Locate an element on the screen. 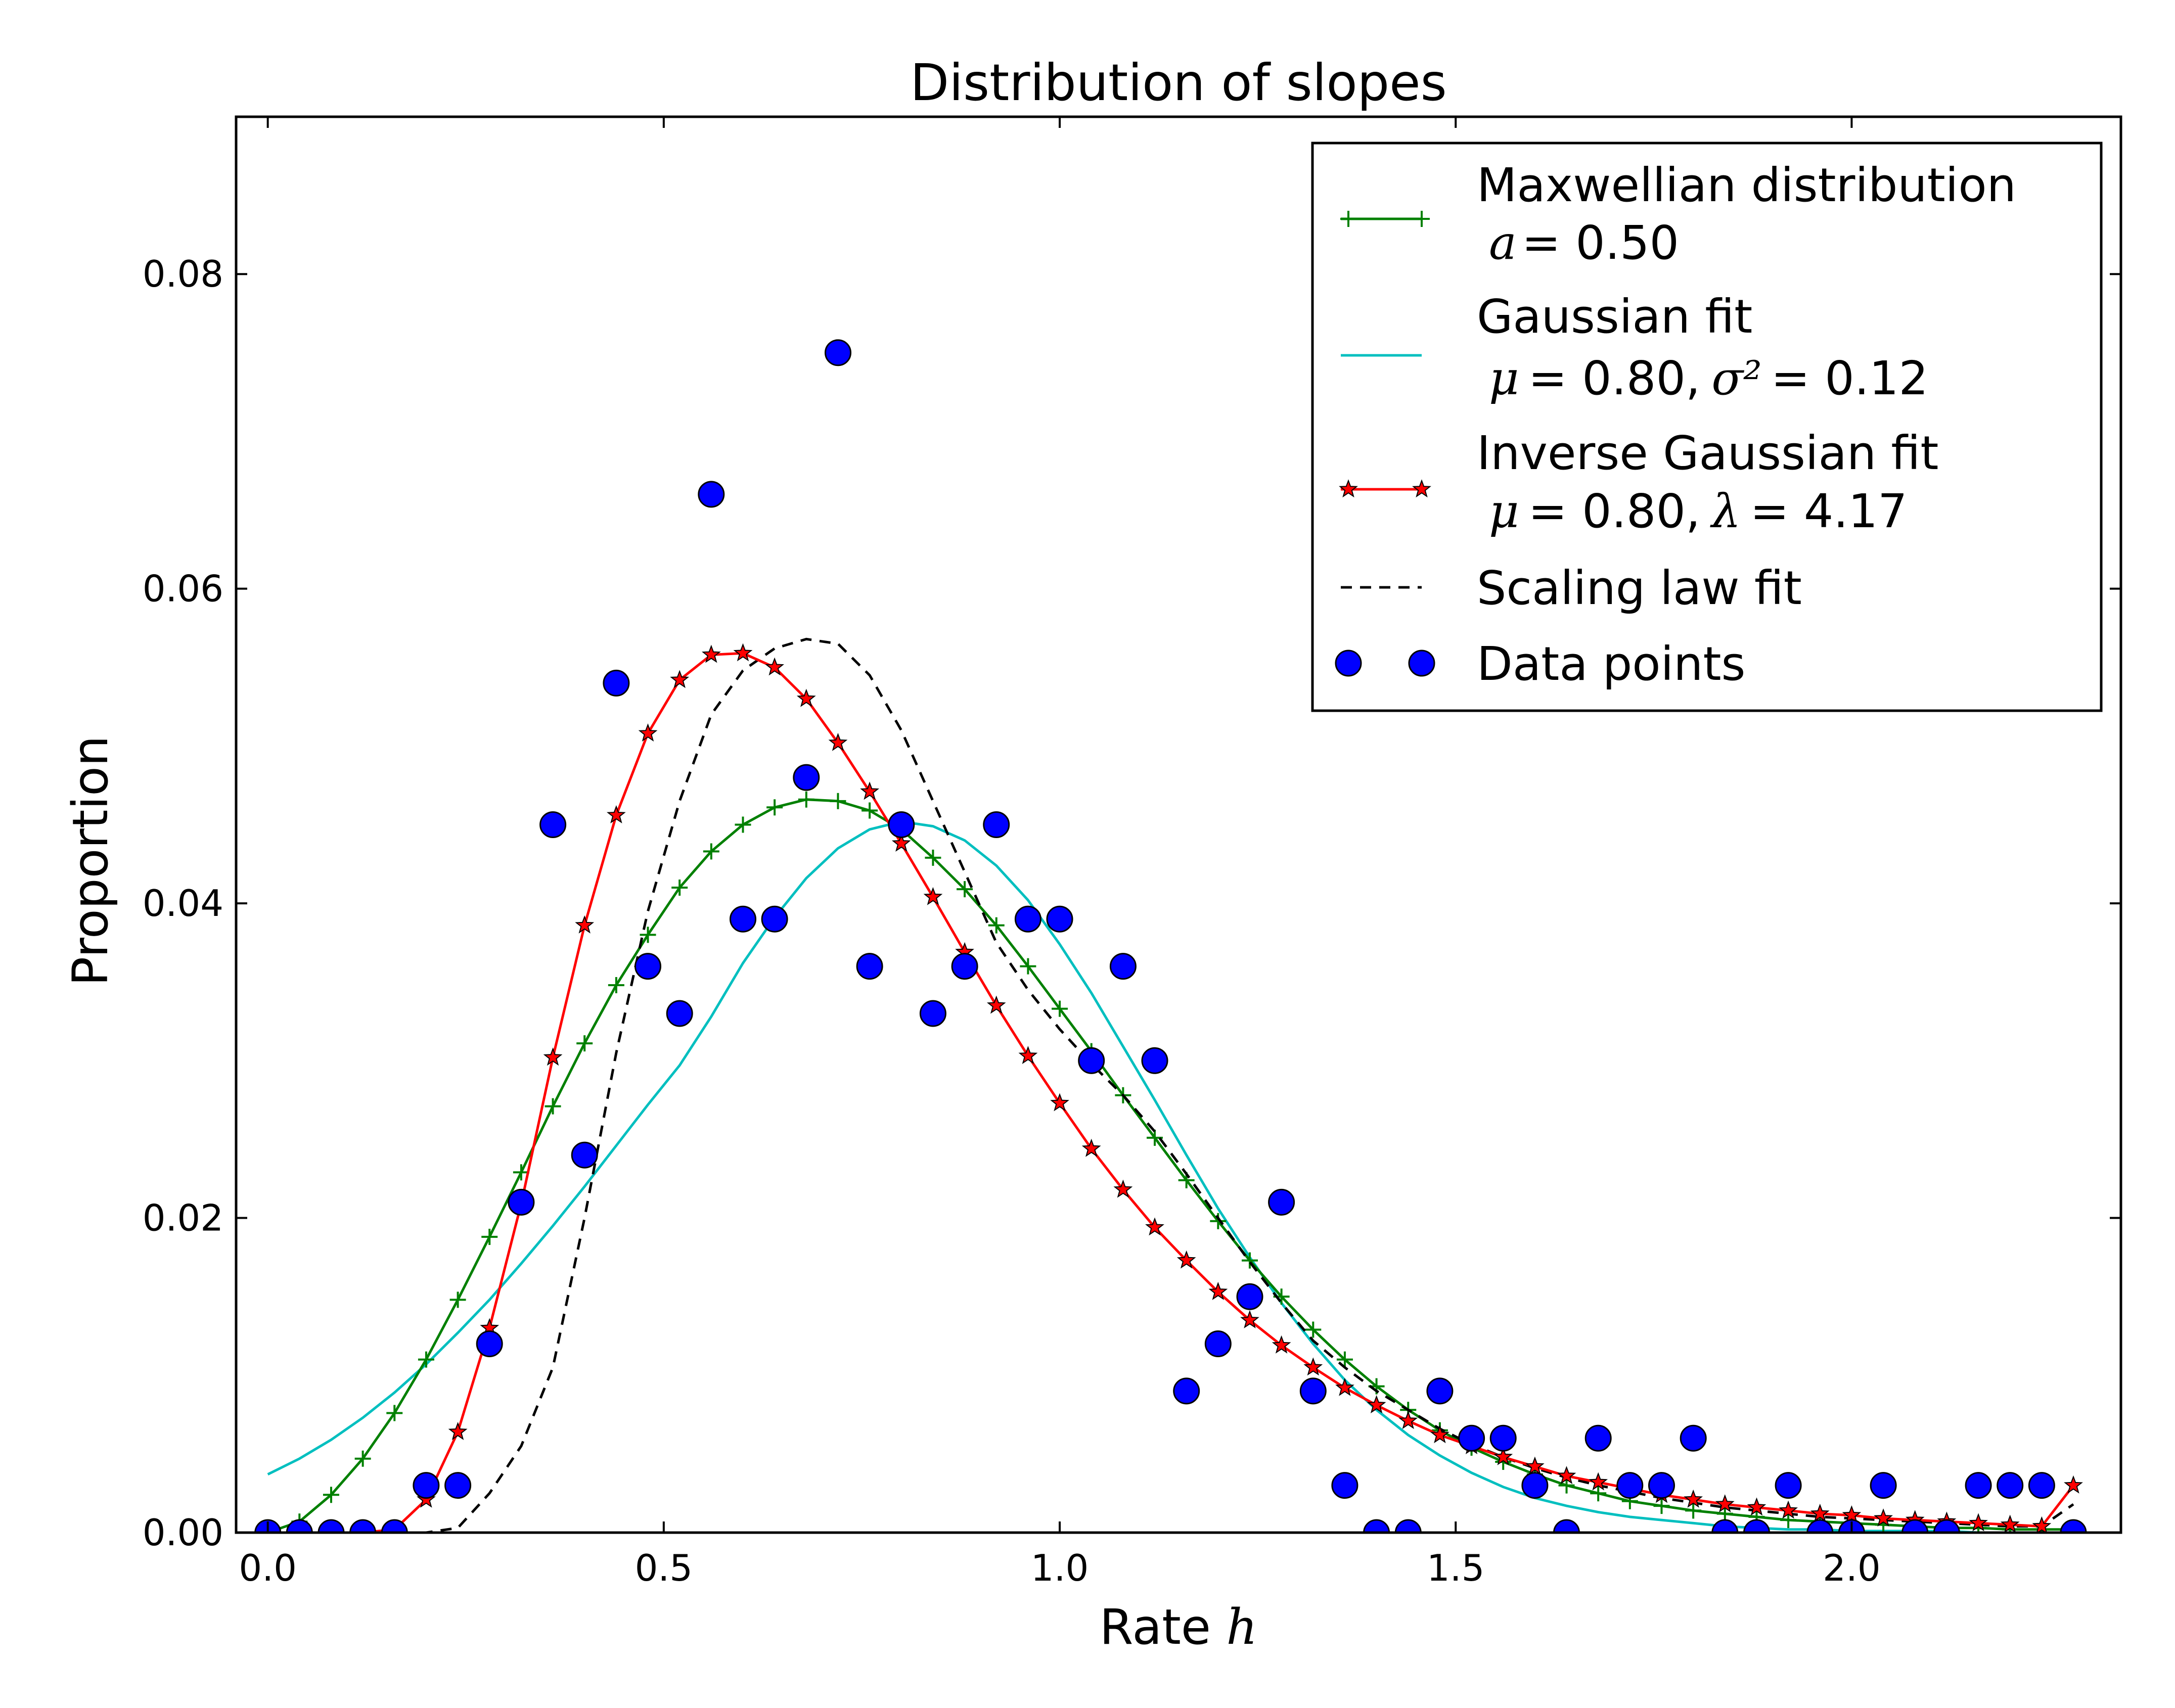 This screenshot has height=1708, width=2175. y-tick-label: 0.08 is located at coordinates (183, 274).